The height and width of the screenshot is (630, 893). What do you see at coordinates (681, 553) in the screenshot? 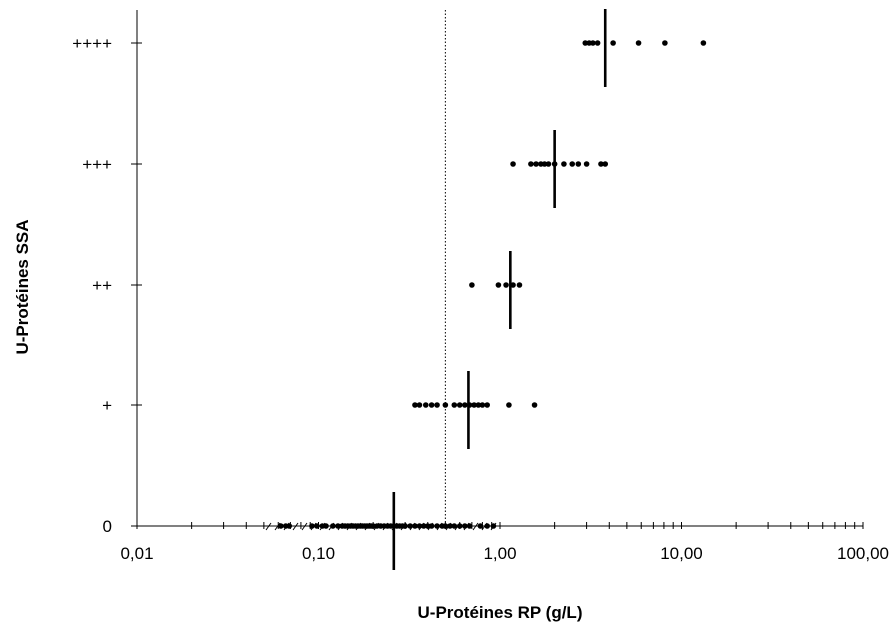
I see `x-tick-label: 10,00` at bounding box center [681, 553].